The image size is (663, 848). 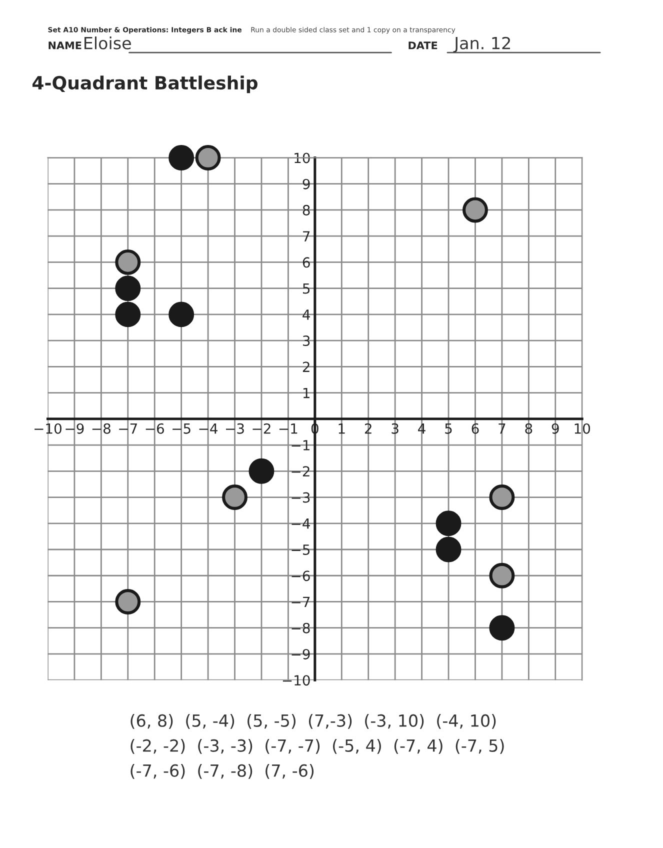 I want to click on y-tick-label: −3, so click(x=301, y=497).